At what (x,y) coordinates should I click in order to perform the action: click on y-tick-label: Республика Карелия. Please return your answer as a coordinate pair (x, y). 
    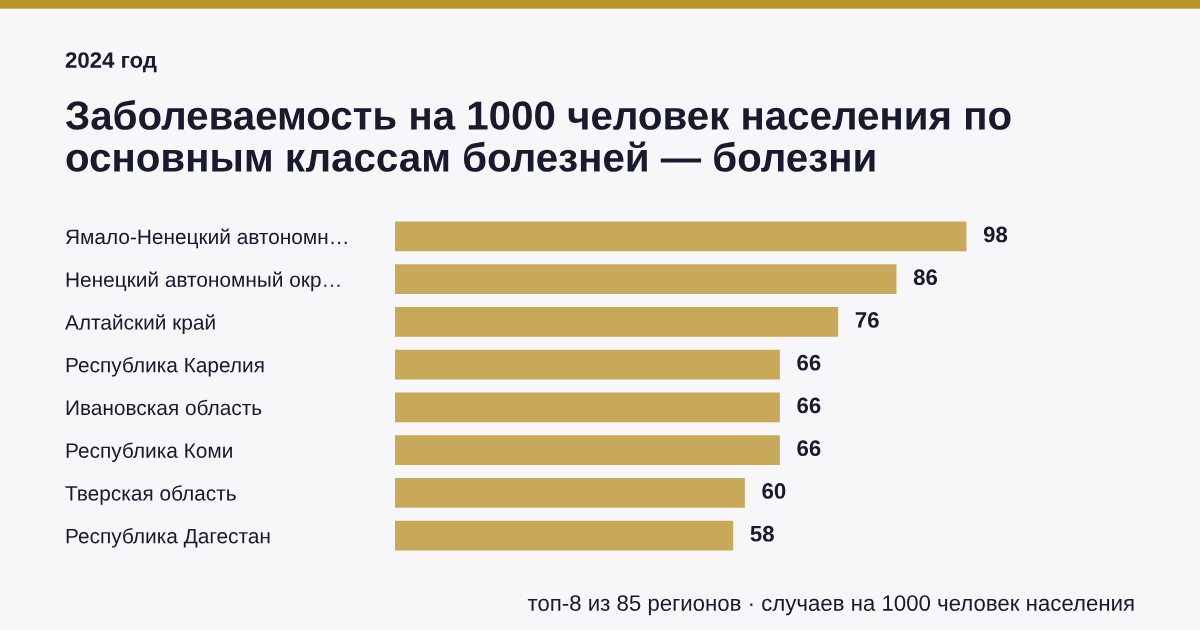
    Looking at the image, I should click on (165, 366).